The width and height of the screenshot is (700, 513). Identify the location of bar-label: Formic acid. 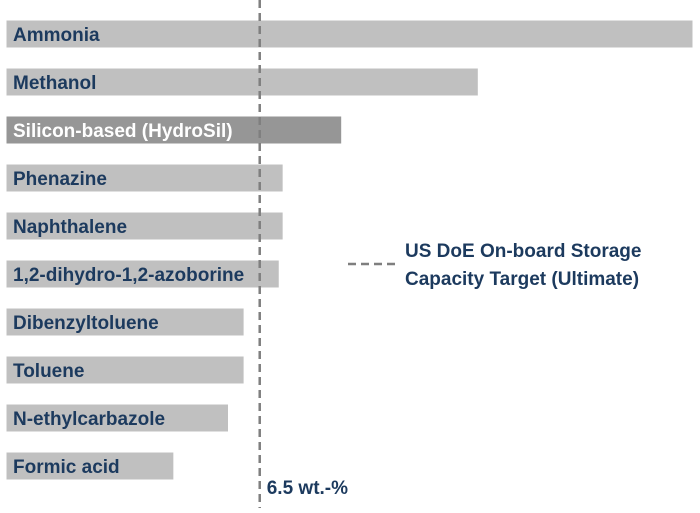
(66, 467).